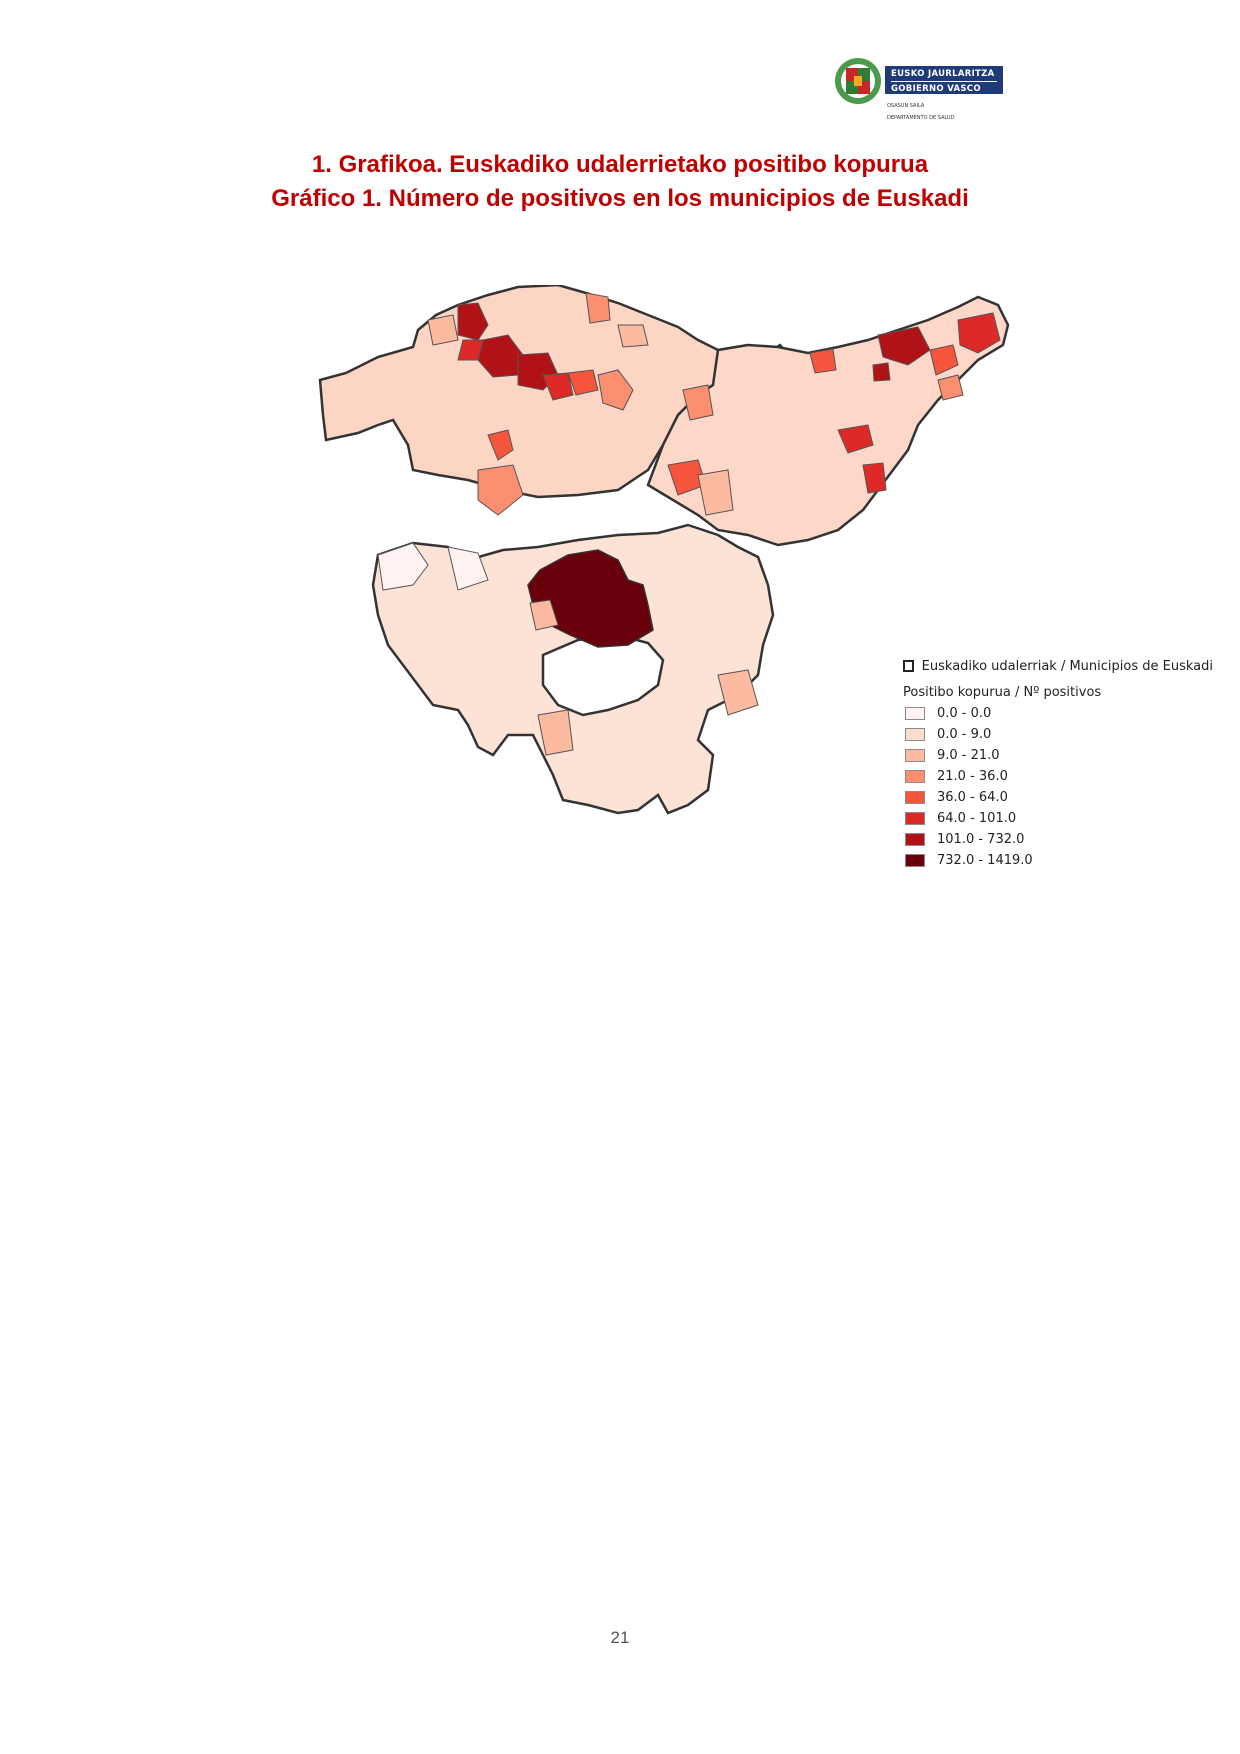  What do you see at coordinates (950, 387) in the screenshot?
I see `municipality-oiartzun` at bounding box center [950, 387].